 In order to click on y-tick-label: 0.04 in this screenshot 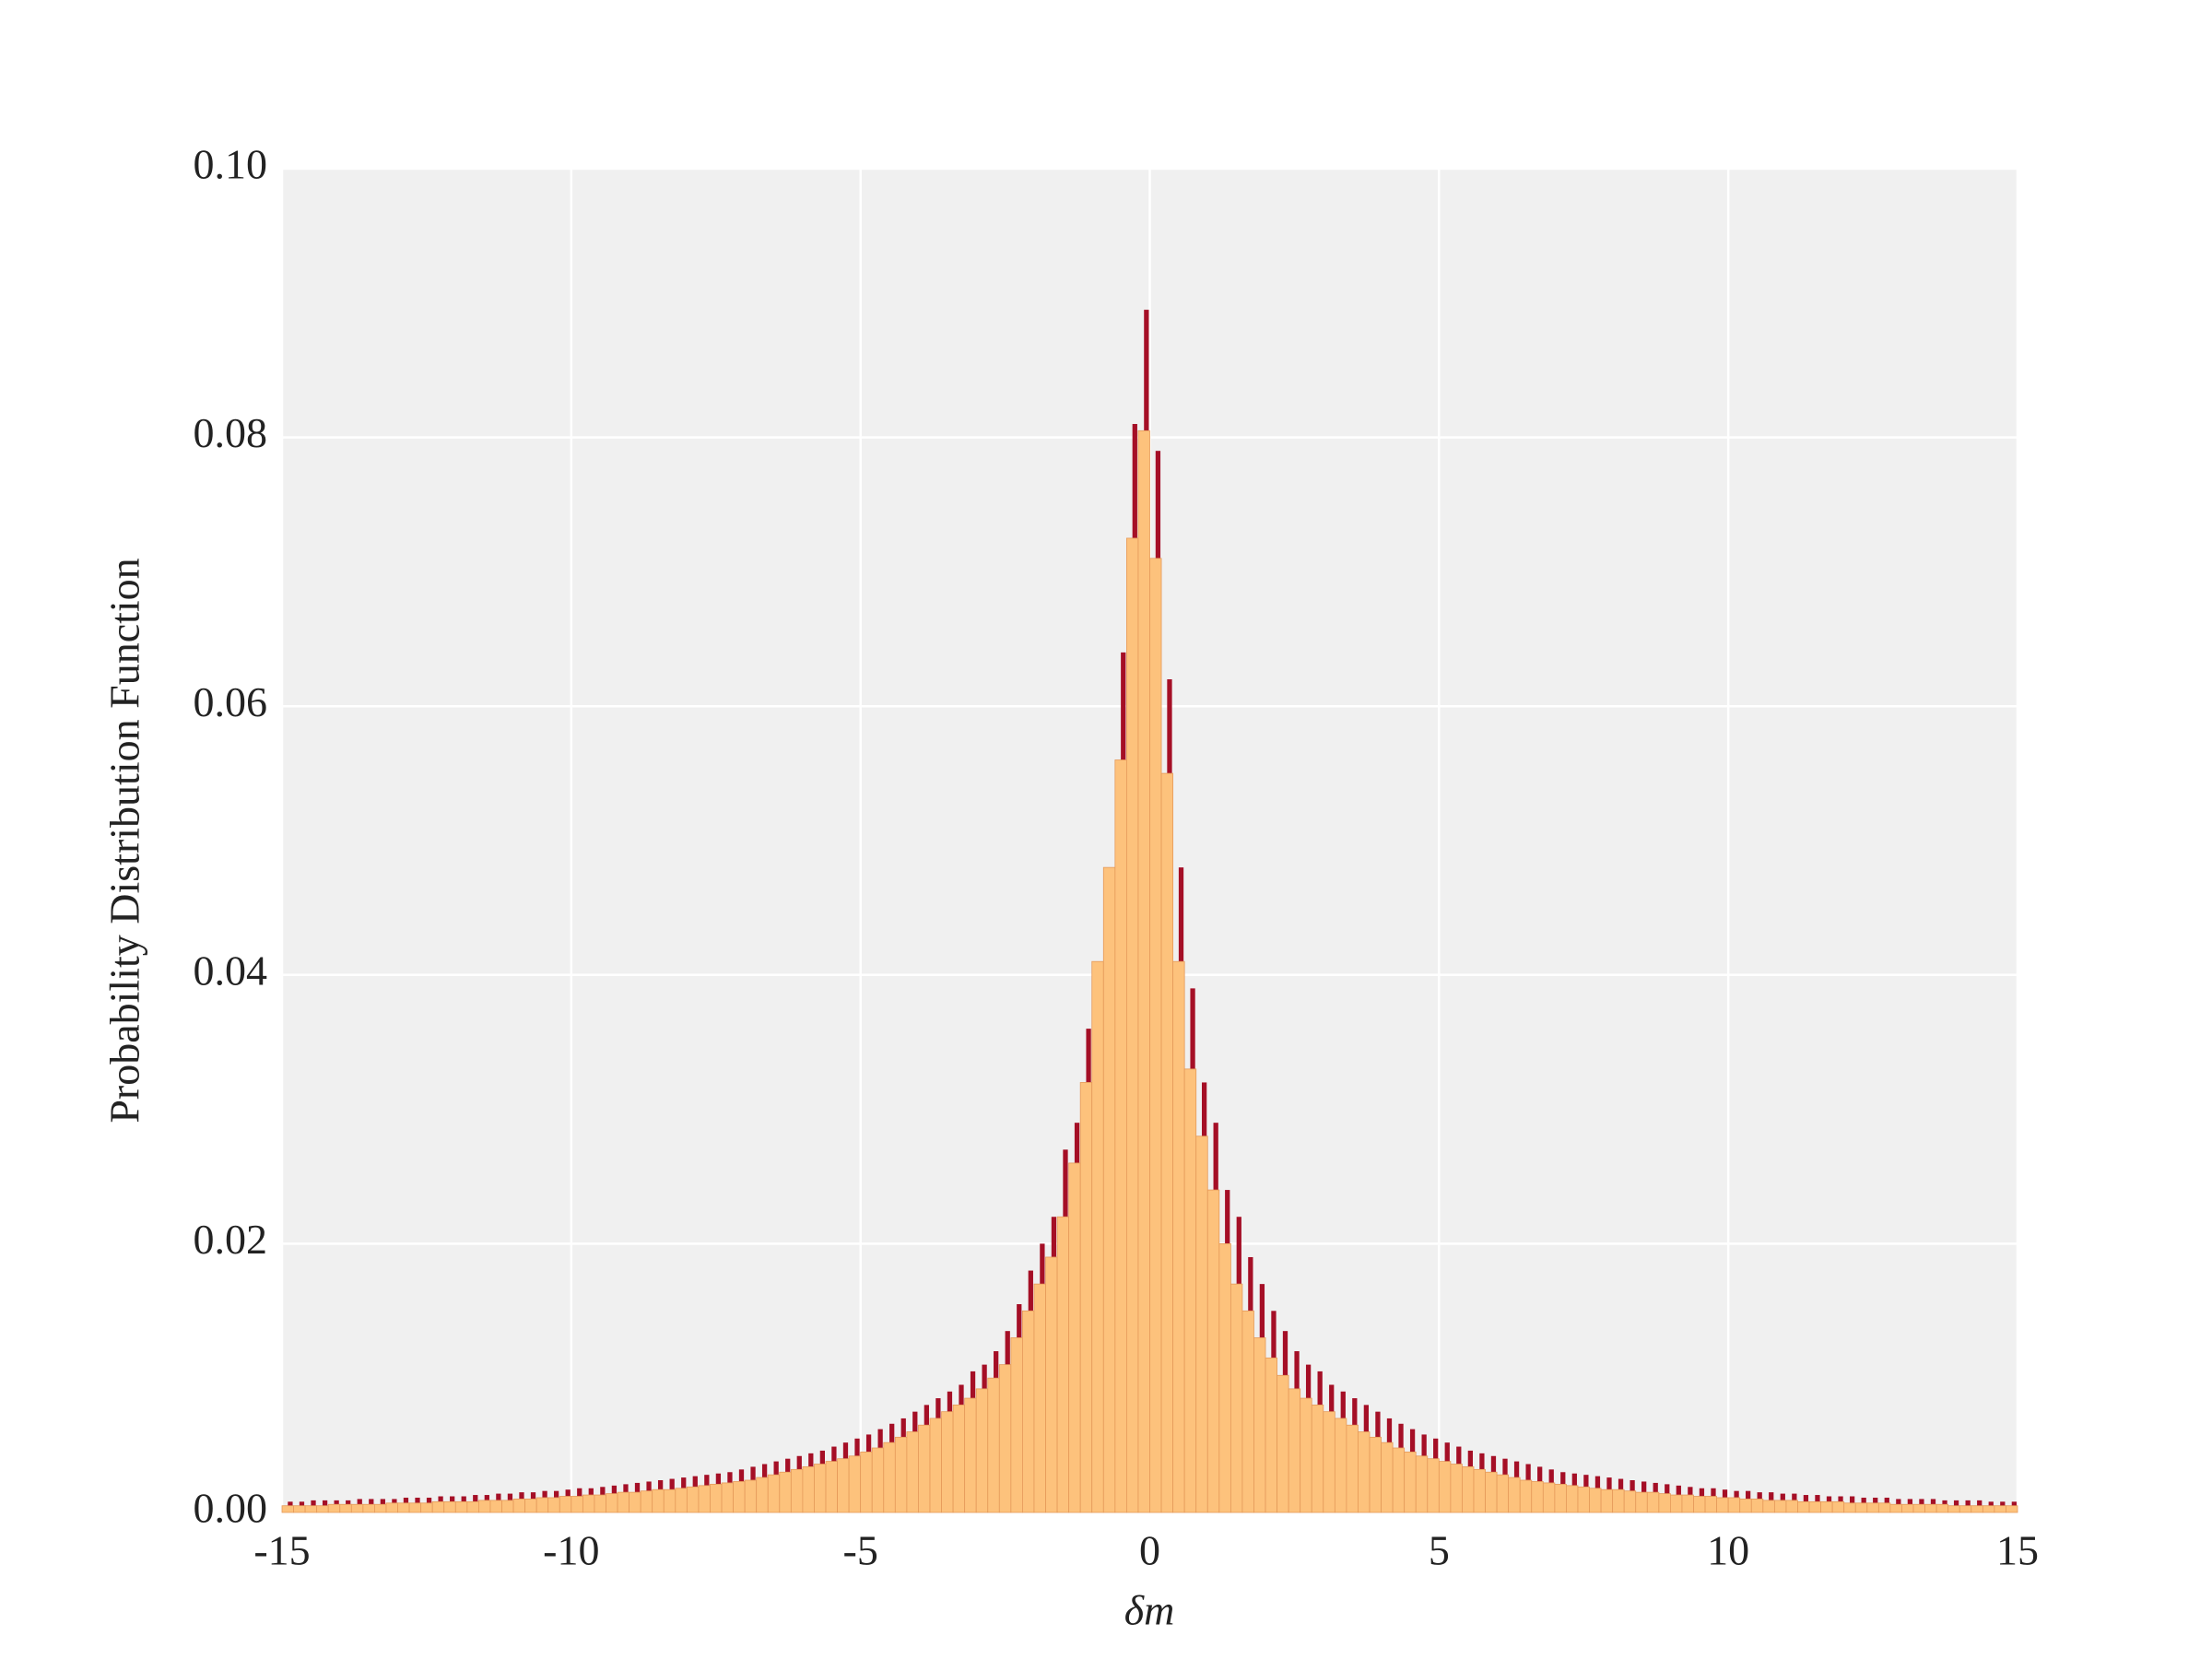, I will do `click(231, 970)`.